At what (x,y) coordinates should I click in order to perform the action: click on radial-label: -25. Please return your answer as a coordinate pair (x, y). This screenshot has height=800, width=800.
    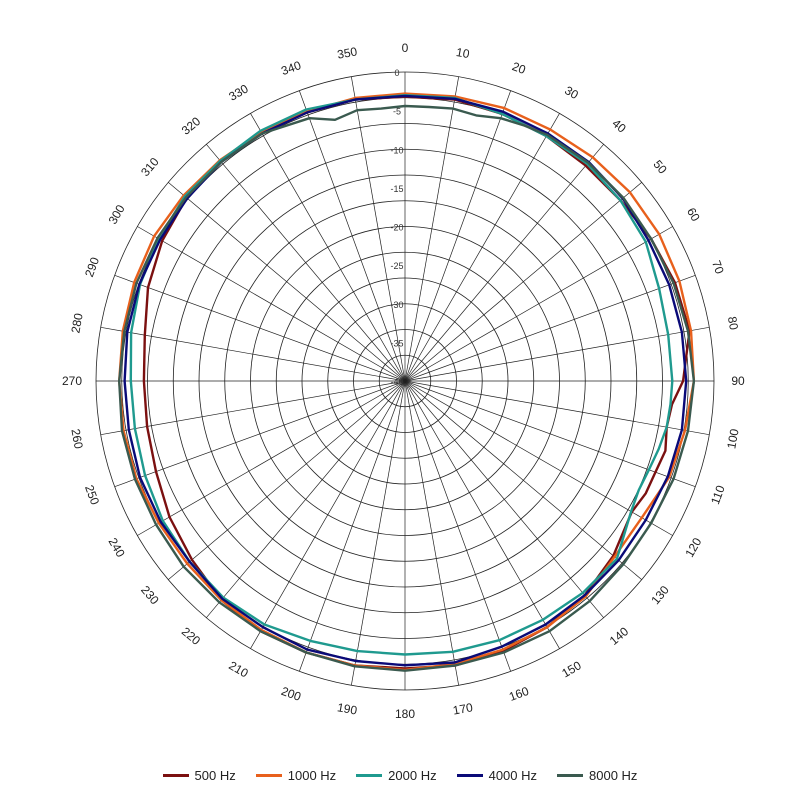
    Looking at the image, I should click on (396, 266).